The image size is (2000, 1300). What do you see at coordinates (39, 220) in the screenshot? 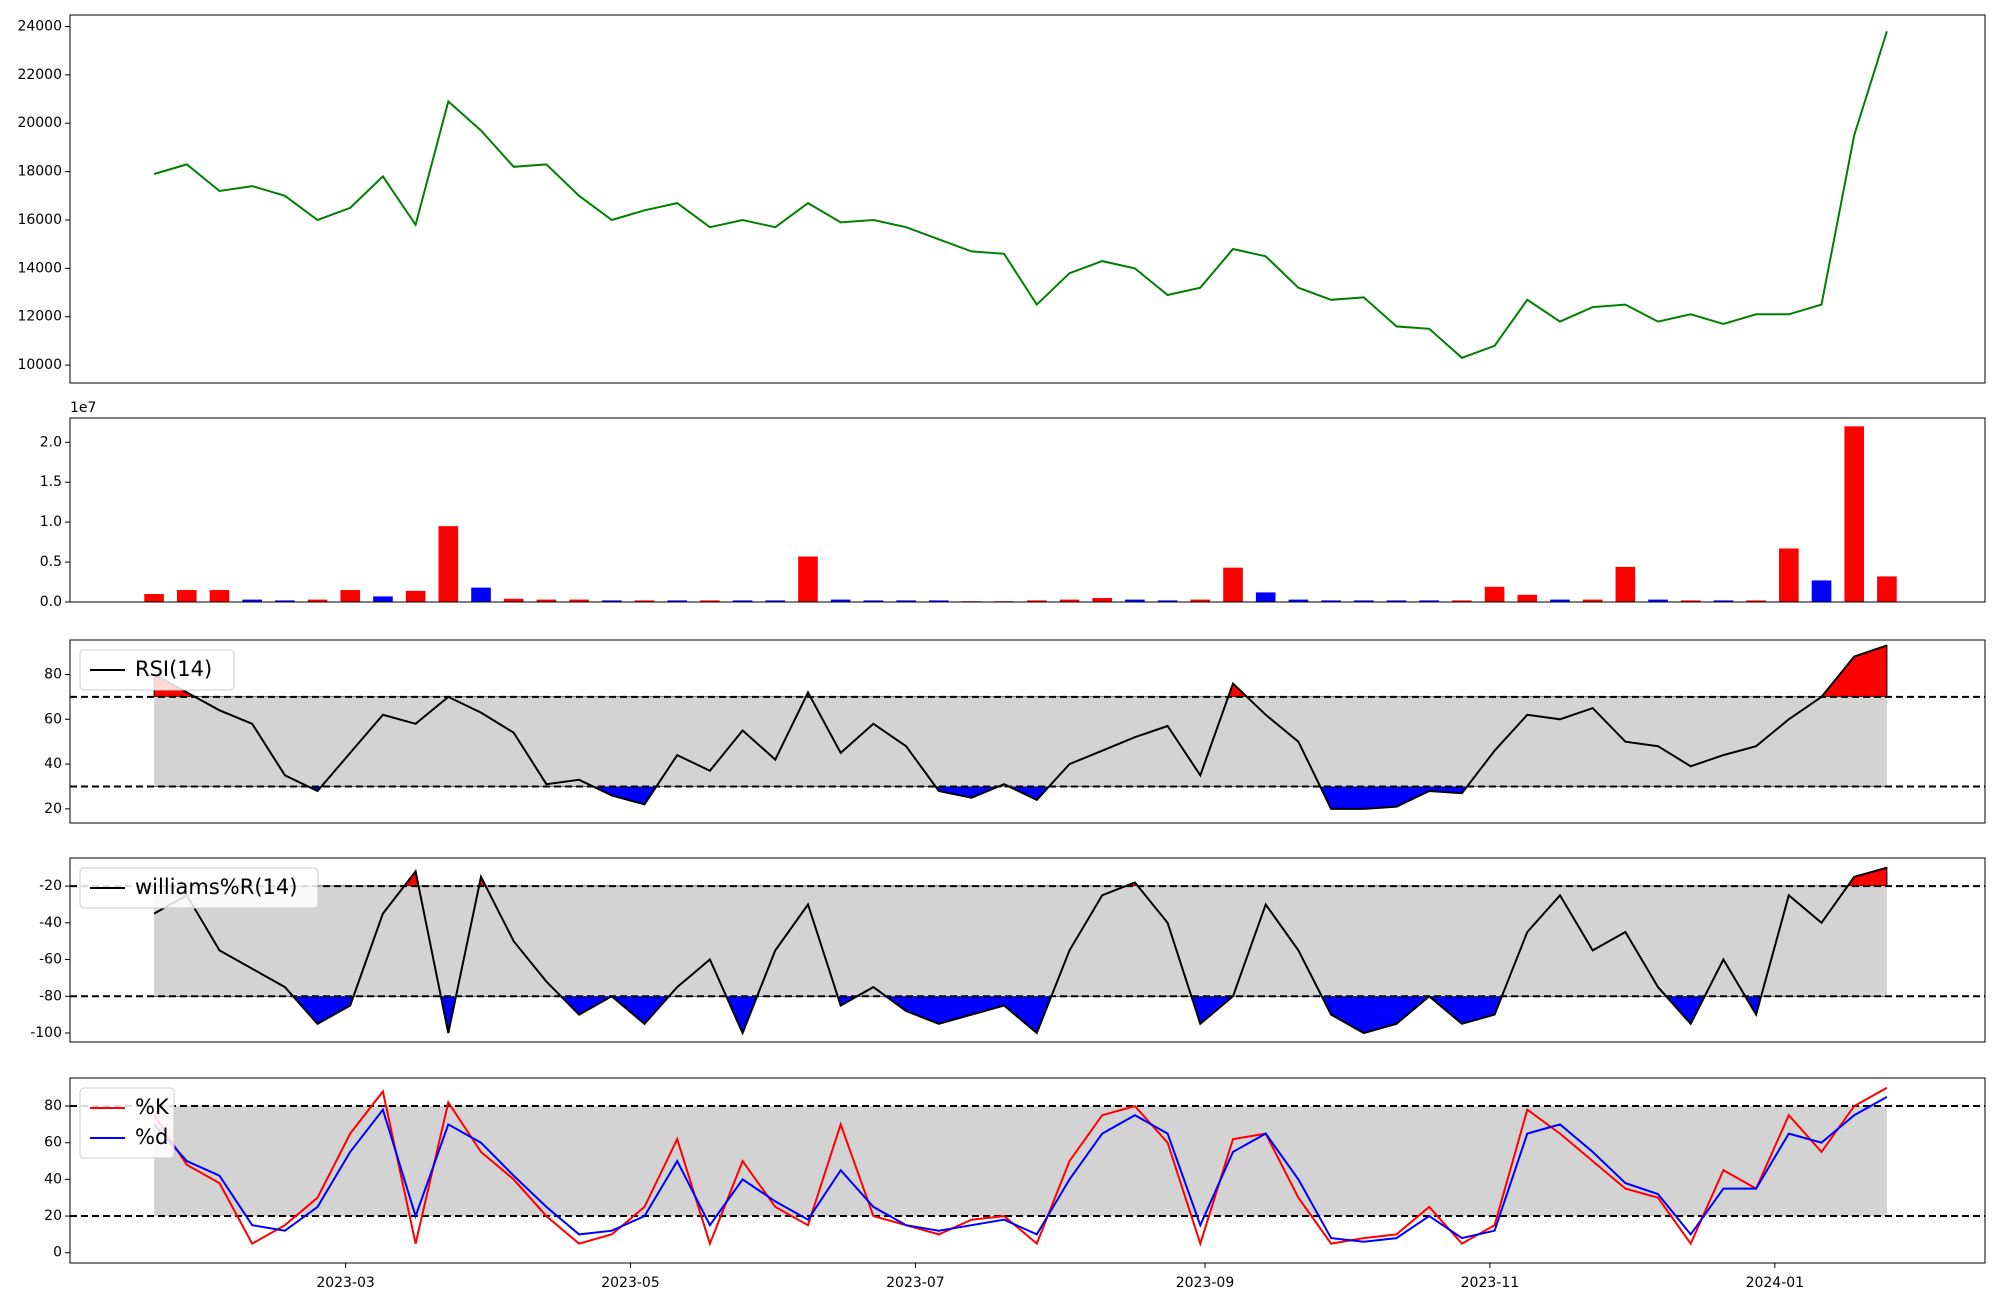
I see `y-tick-label: 16000` at bounding box center [39, 220].